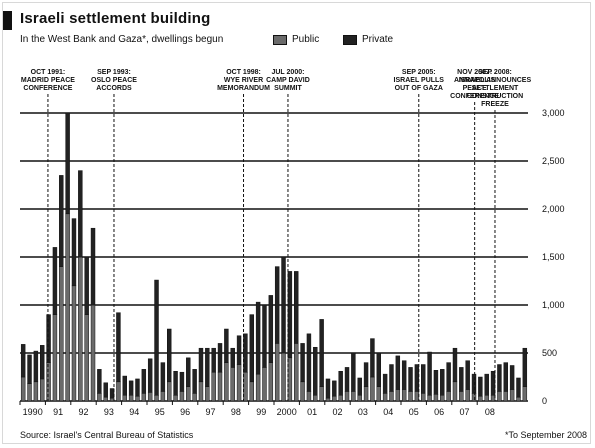 This screenshot has width=595, height=448. What do you see at coordinates (388, 412) in the screenshot?
I see `x-tick-label: 04` at bounding box center [388, 412].